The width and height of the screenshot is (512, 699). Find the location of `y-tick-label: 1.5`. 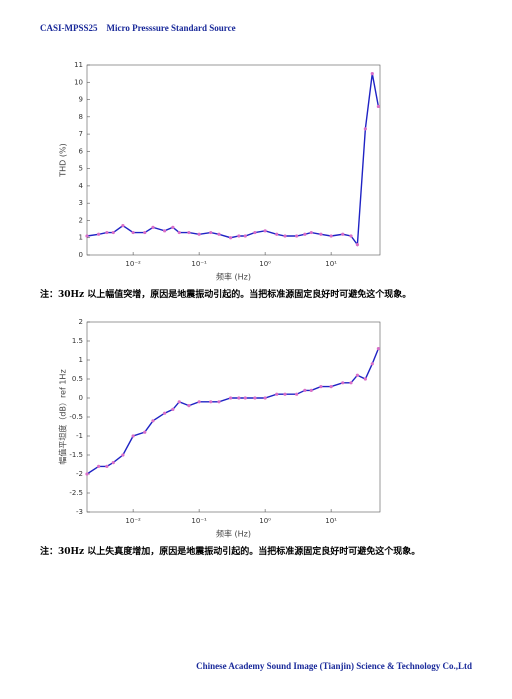

y-tick-label: 1.5 is located at coordinates (77, 341).